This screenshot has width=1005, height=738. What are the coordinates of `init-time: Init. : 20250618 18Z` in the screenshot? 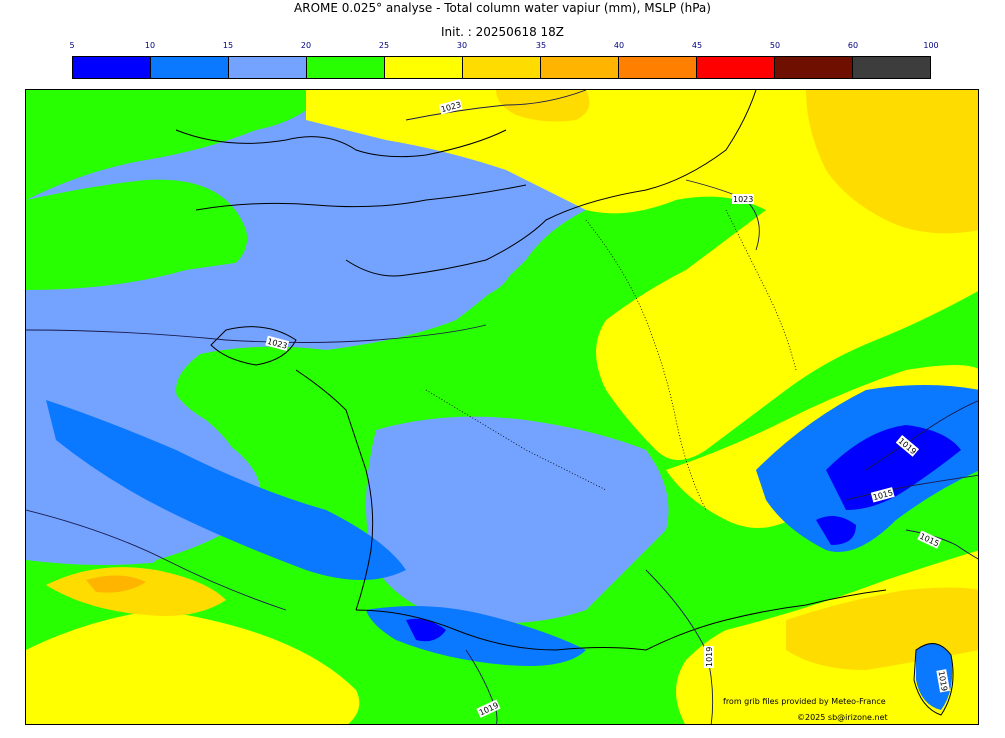 It's located at (502, 32).